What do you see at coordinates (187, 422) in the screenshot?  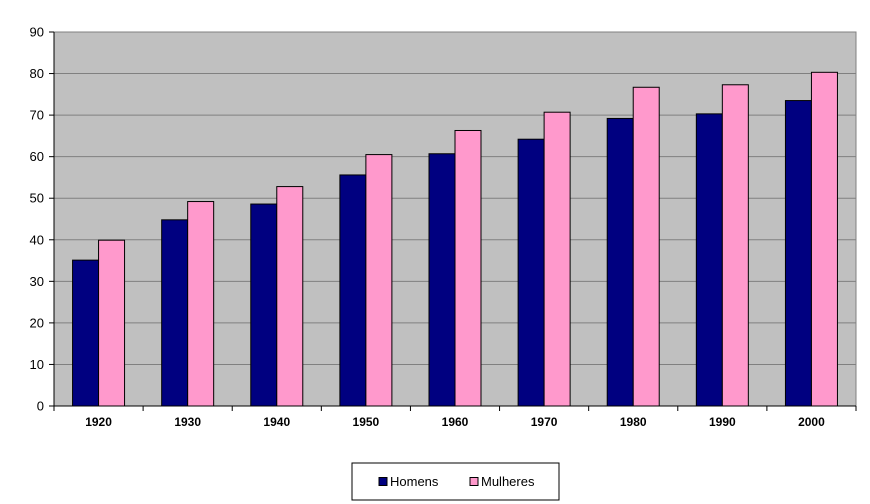 I see `x-tick-label: 1930` at bounding box center [187, 422].